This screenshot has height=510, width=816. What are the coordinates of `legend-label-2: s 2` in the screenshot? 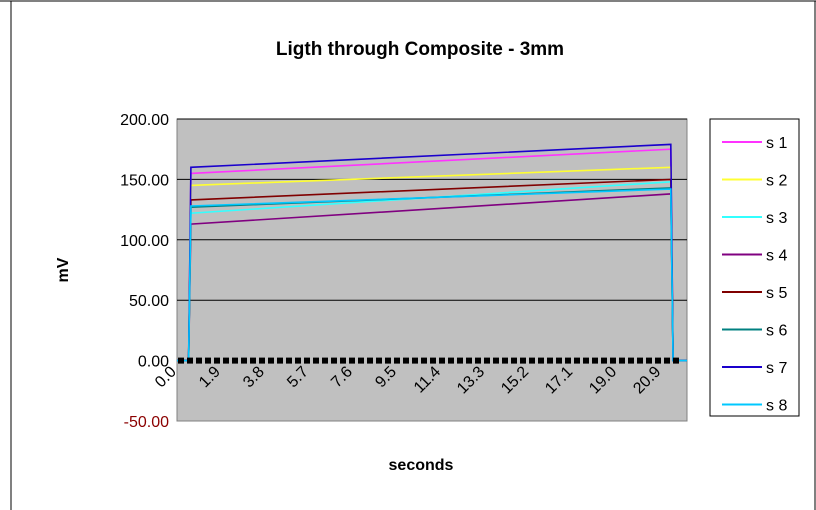 It's located at (776, 181).